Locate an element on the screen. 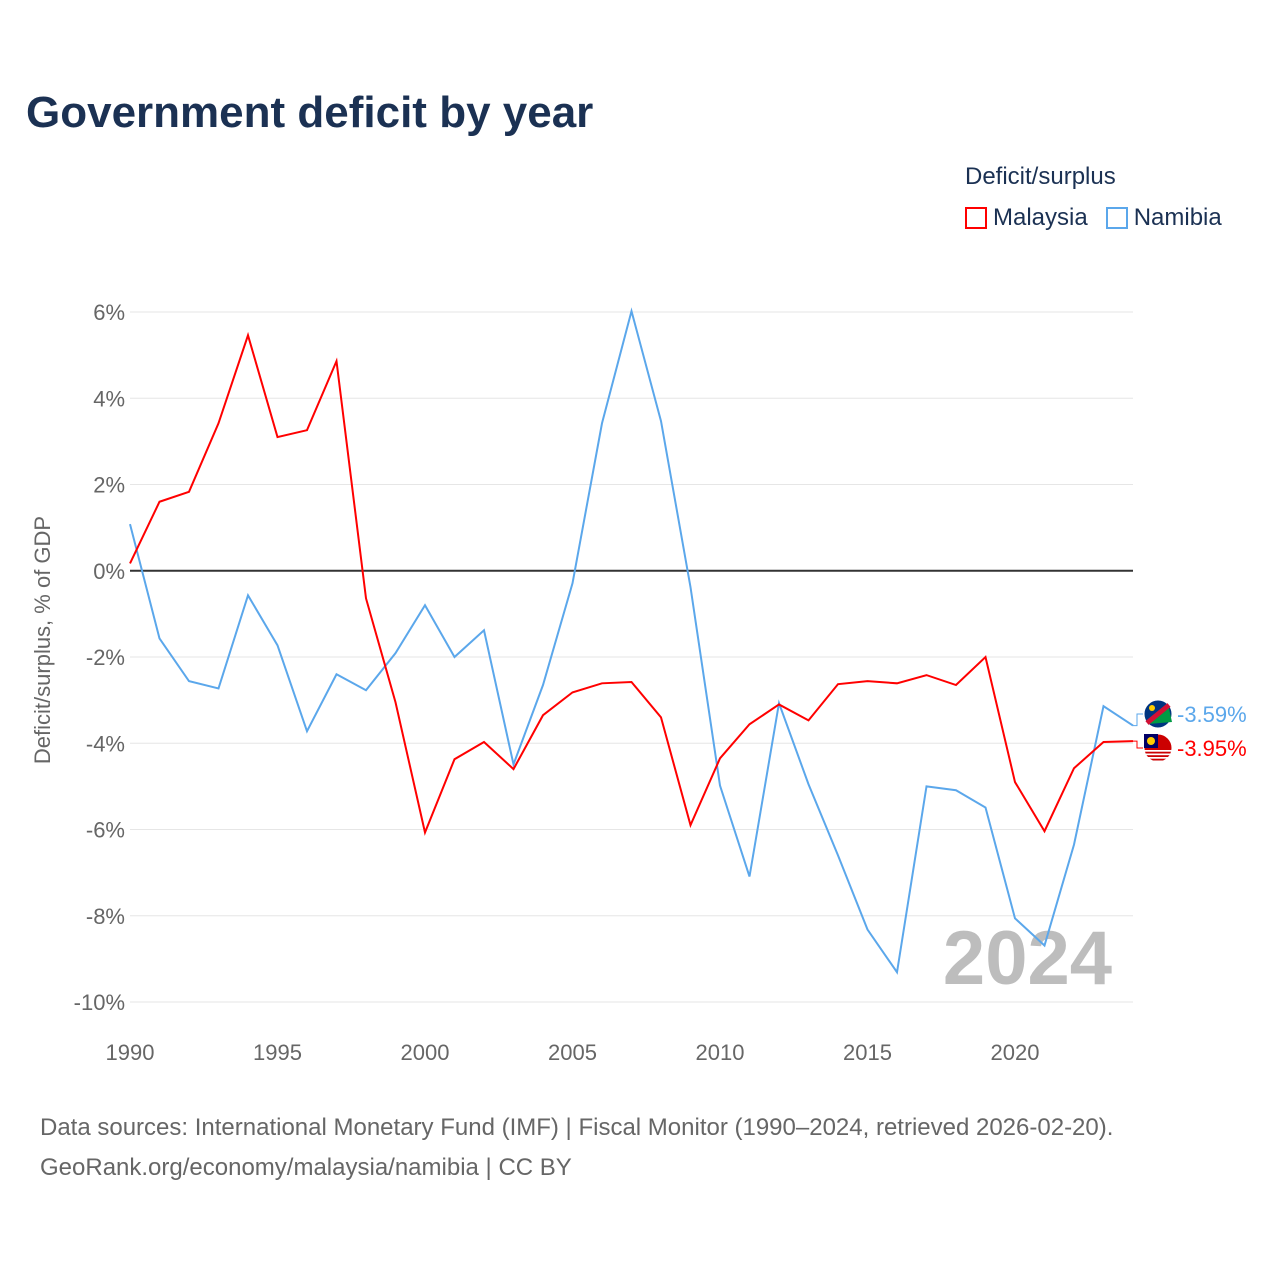 The image size is (1280, 1280). legend-item-namibia: Namibia is located at coordinates (1163, 218).